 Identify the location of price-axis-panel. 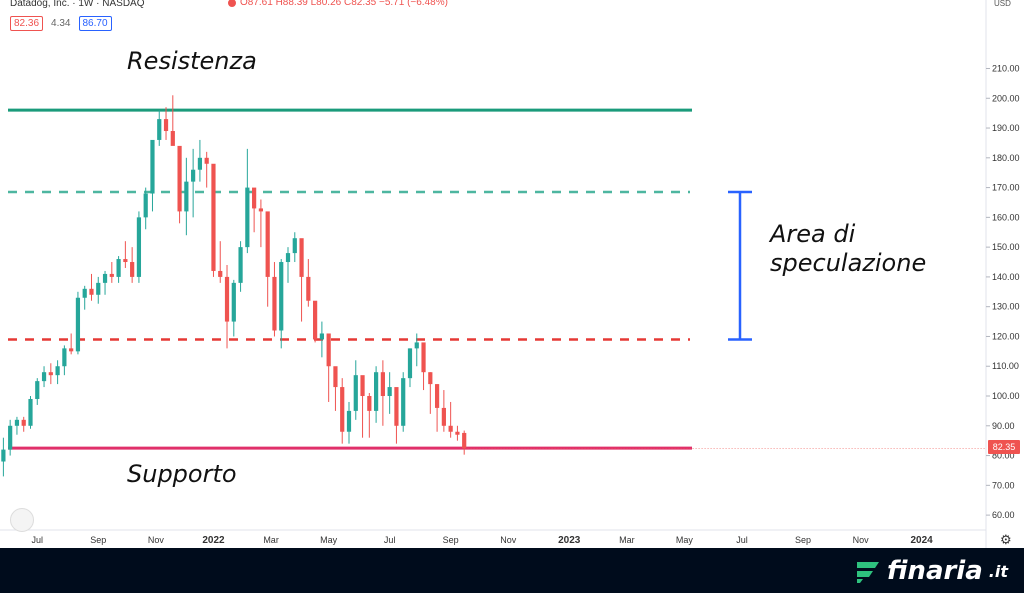
(1005, 274).